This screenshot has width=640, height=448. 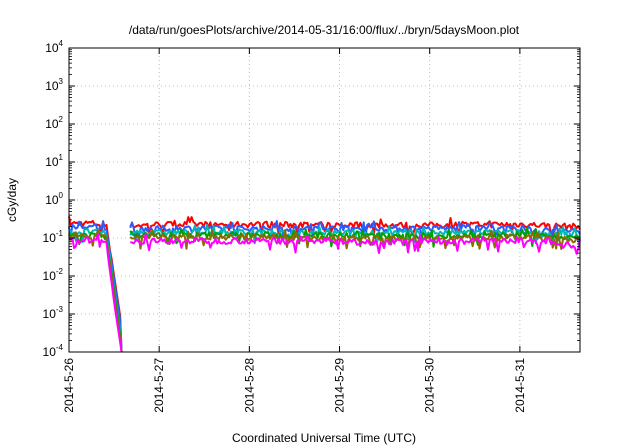 What do you see at coordinates (324, 438) in the screenshot?
I see `x-axis-label: Coordinated Universal Time (UTC)` at bounding box center [324, 438].